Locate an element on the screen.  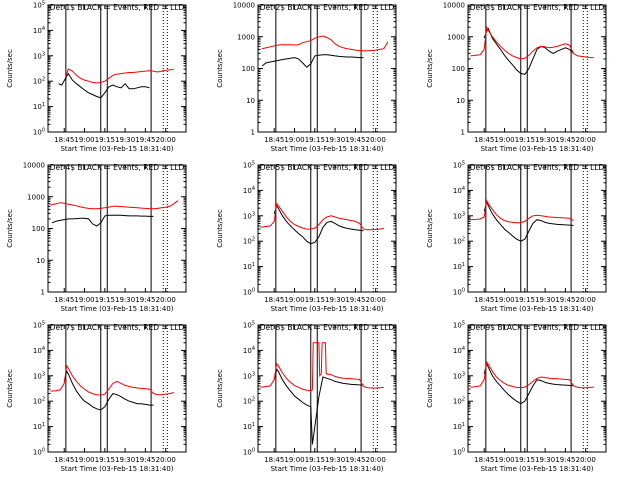
chart-title: Det 7$ BLACK = Events, RED = LLD is located at coordinates (117, 327).